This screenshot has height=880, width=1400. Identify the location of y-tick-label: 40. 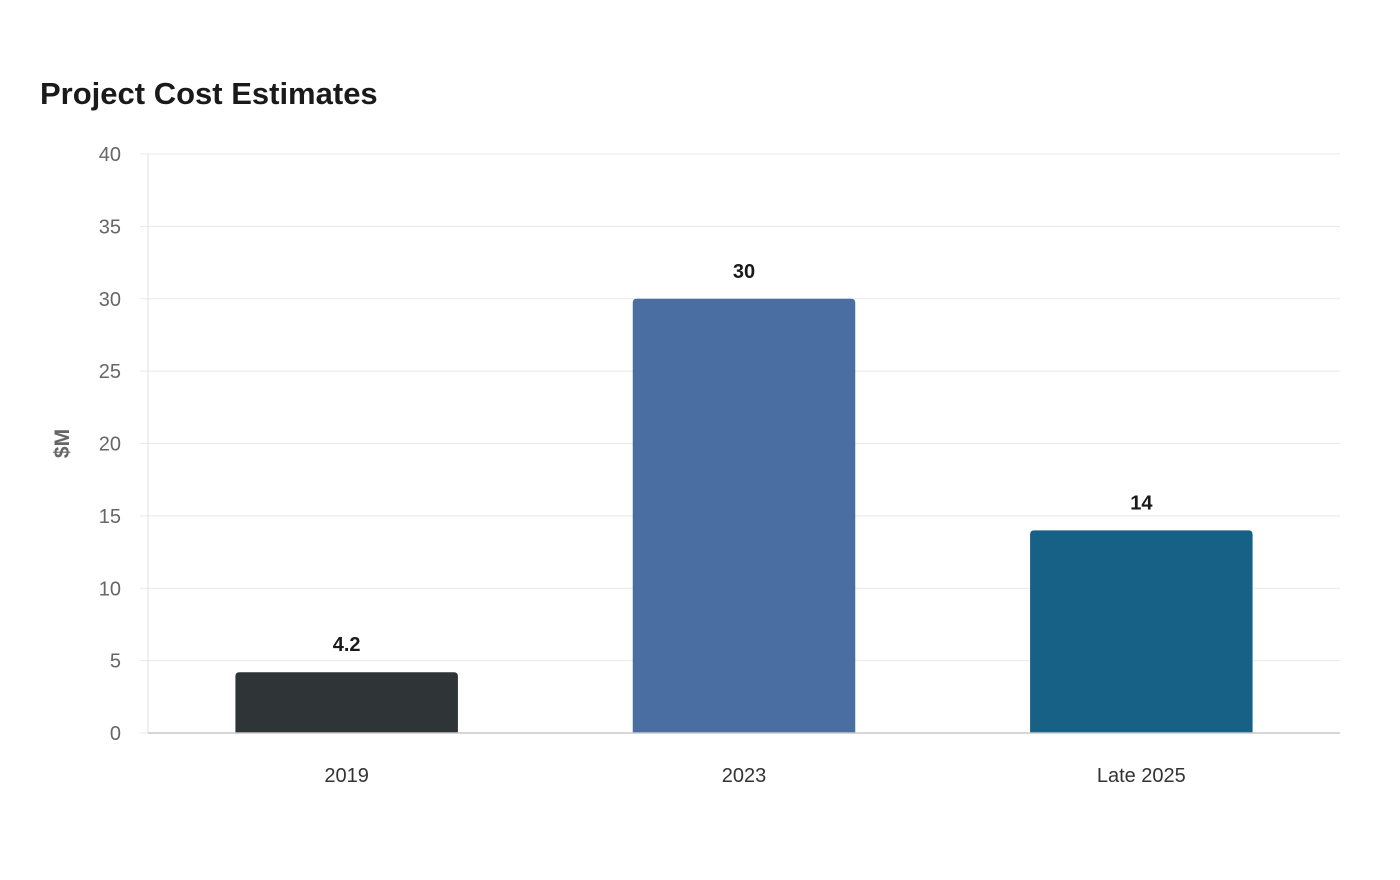
(110, 155).